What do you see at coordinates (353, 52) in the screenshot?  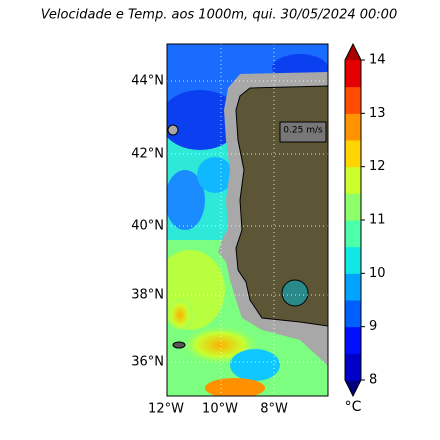 I see `colorbar-extend-top` at bounding box center [353, 52].